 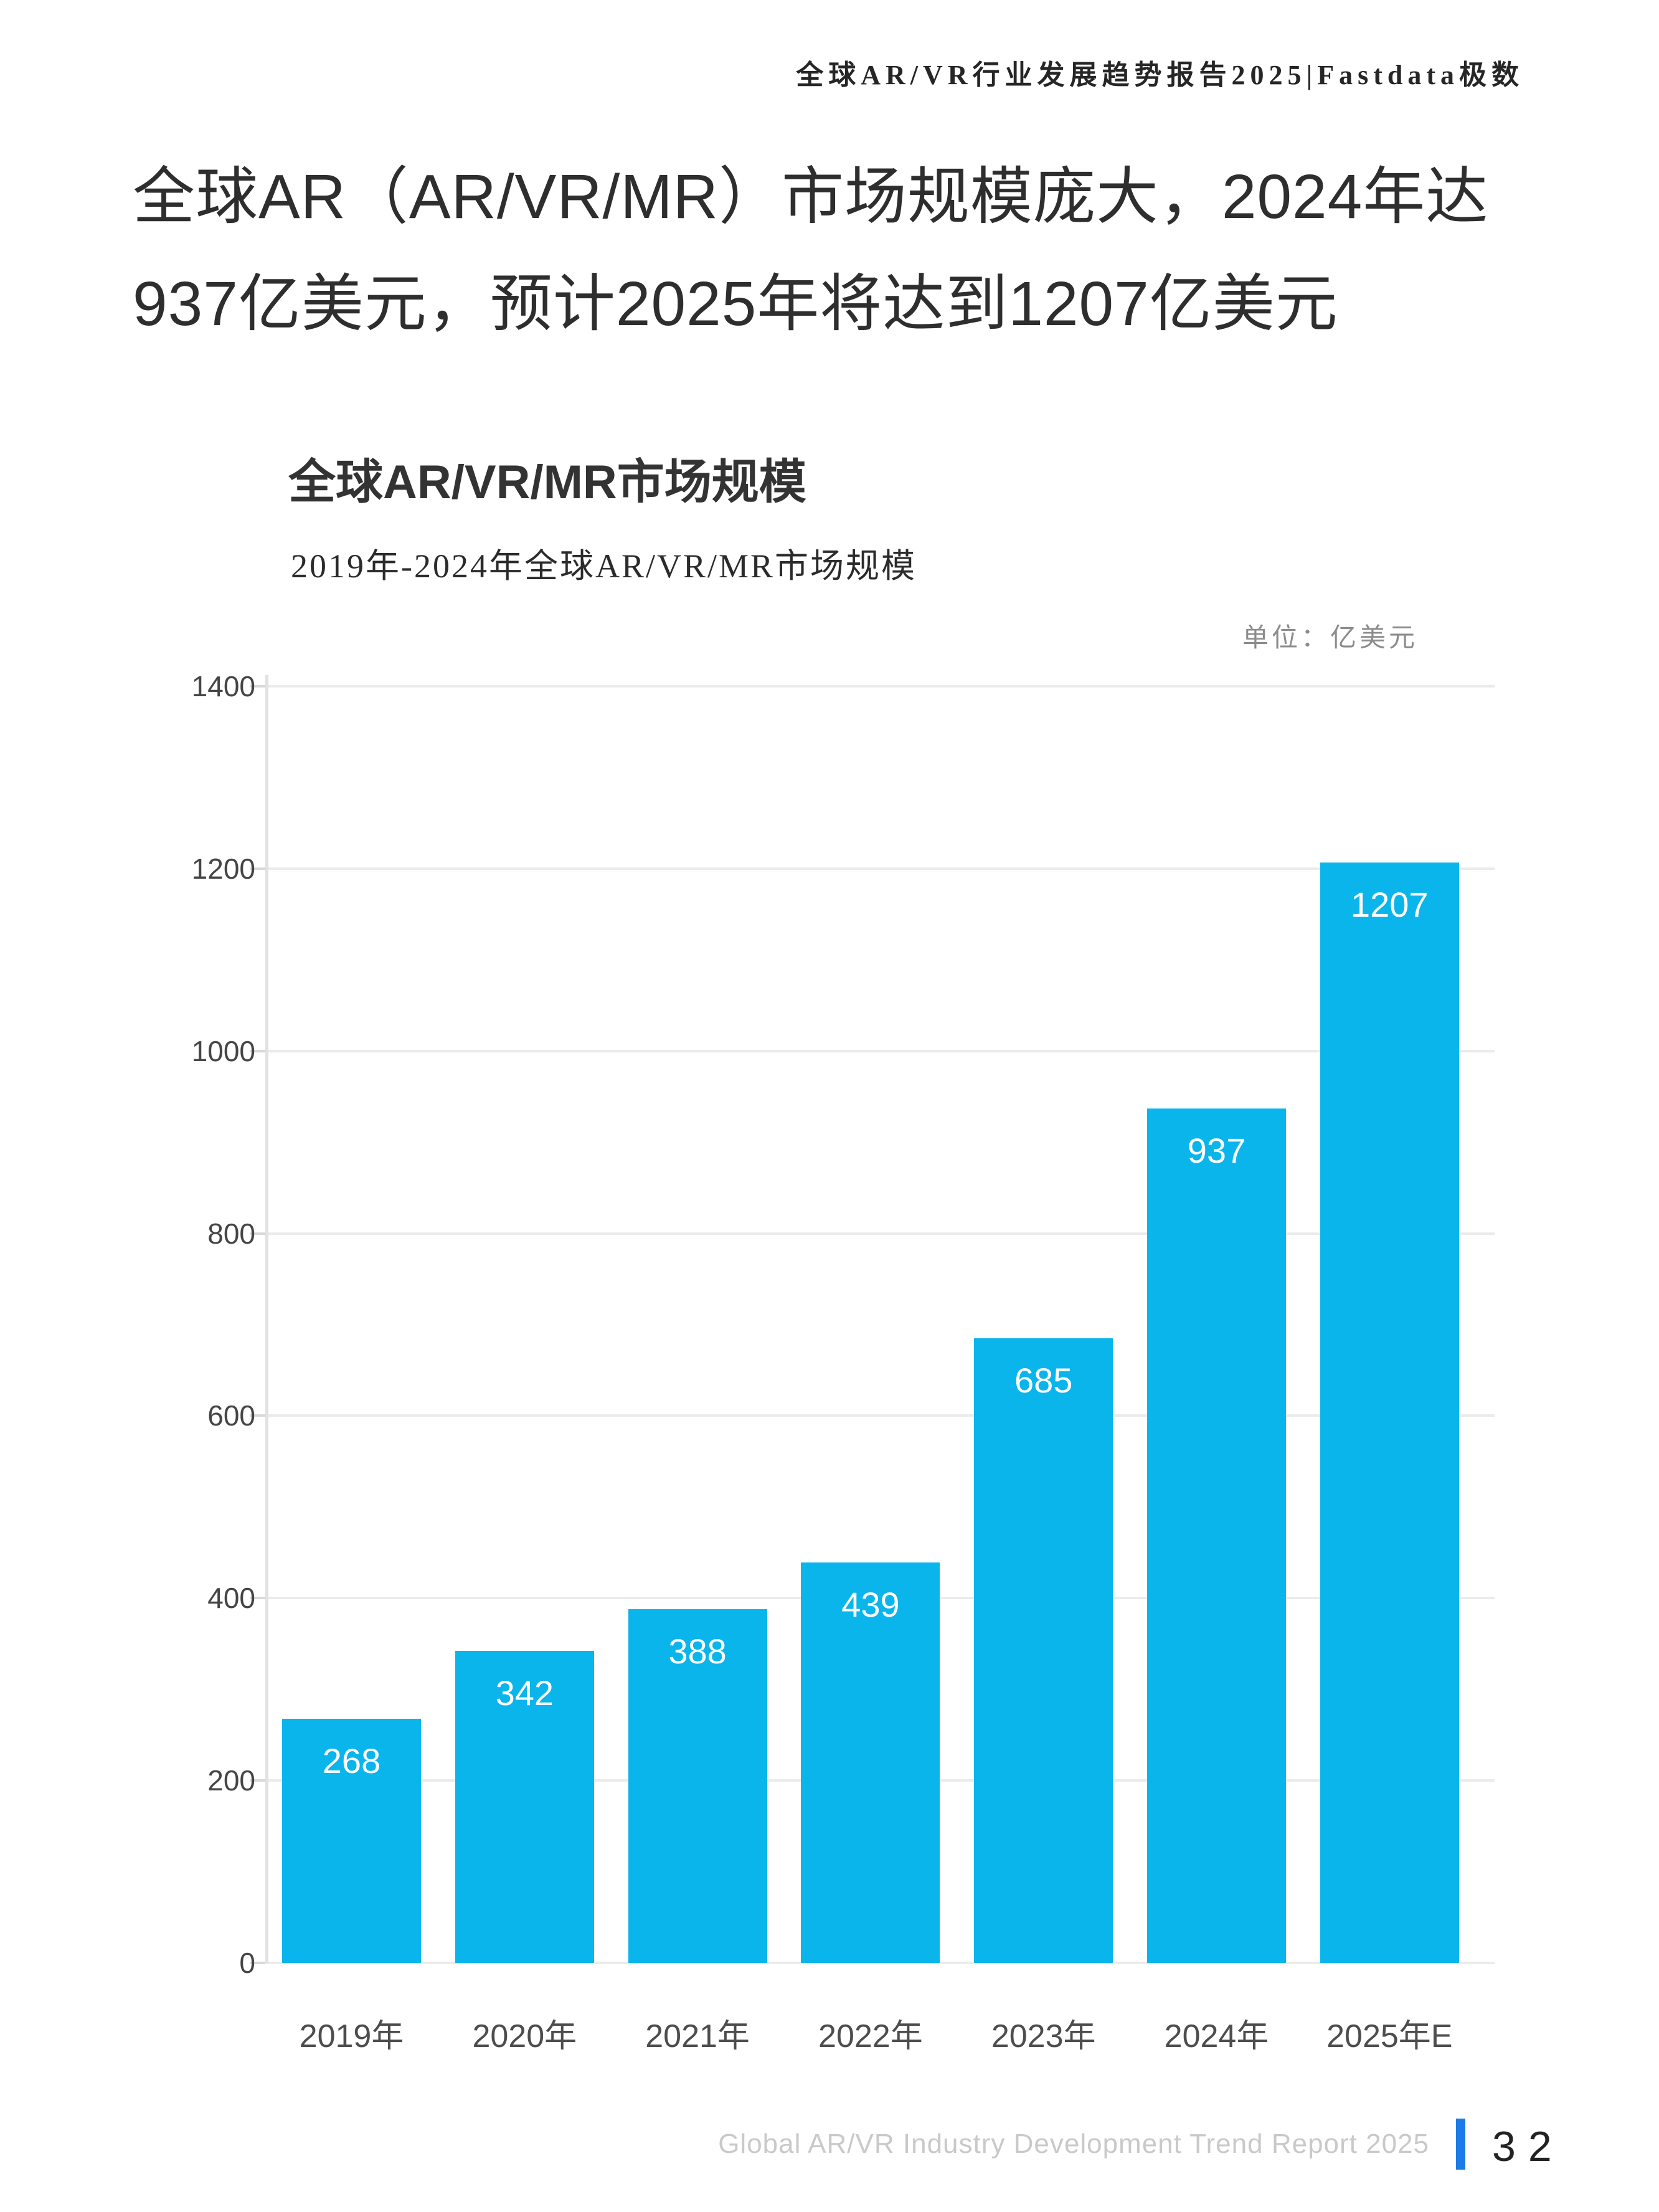 I want to click on y-axis-label-1000: 1000, so click(x=223, y=1050).